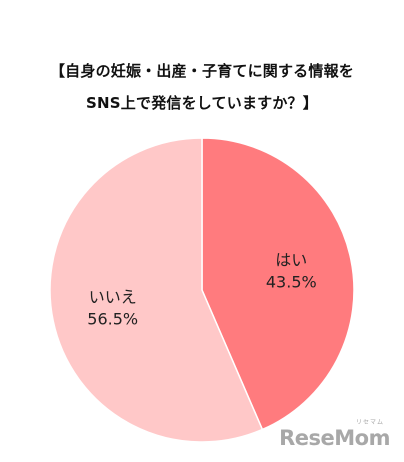  I want to click on slice-label-iie: いいえ, so click(113, 297).